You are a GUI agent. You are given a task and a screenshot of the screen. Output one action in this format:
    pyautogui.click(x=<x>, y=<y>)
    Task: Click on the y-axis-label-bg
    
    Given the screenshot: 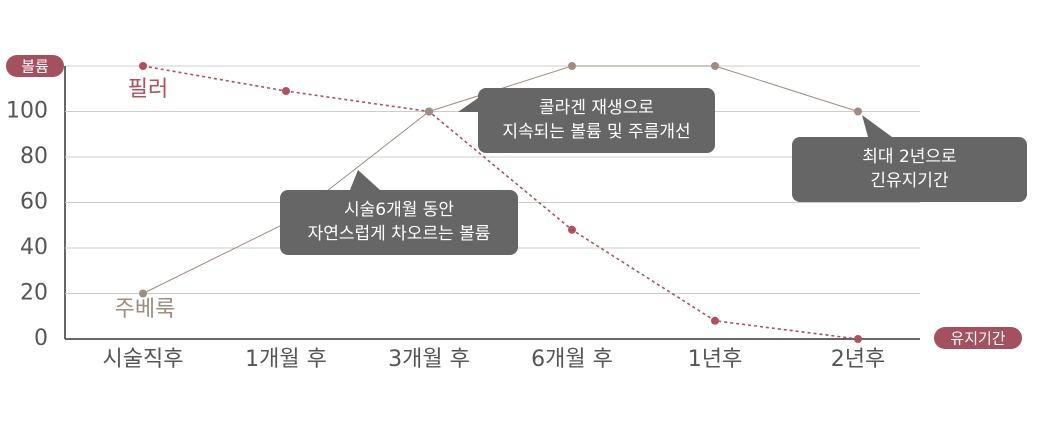 What is the action you would take?
    pyautogui.click(x=35, y=66)
    